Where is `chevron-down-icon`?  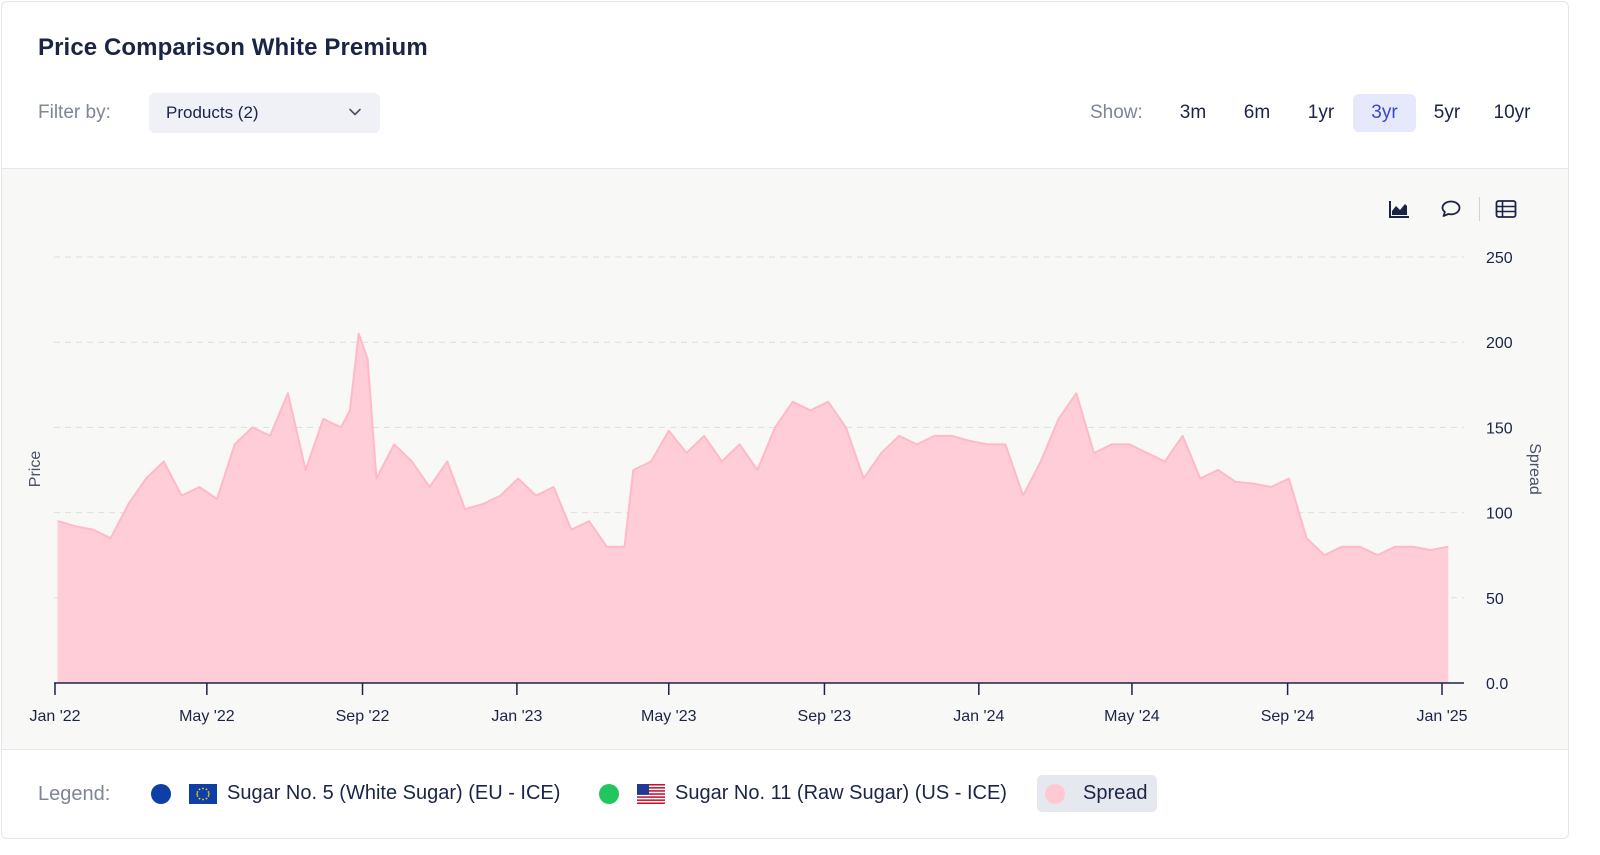 chevron-down-icon is located at coordinates (355, 112).